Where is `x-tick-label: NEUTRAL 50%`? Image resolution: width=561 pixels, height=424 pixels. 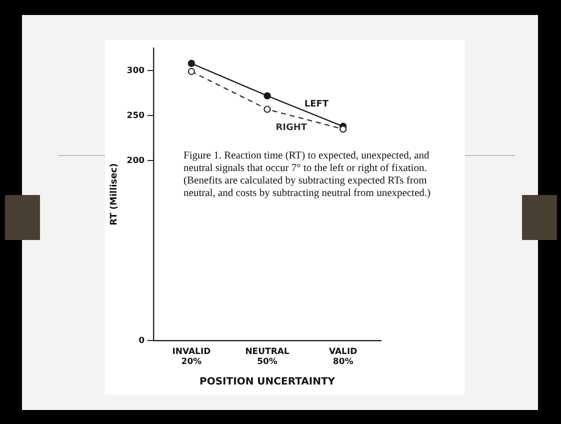 x-tick-label: NEUTRAL 50% is located at coordinates (267, 357).